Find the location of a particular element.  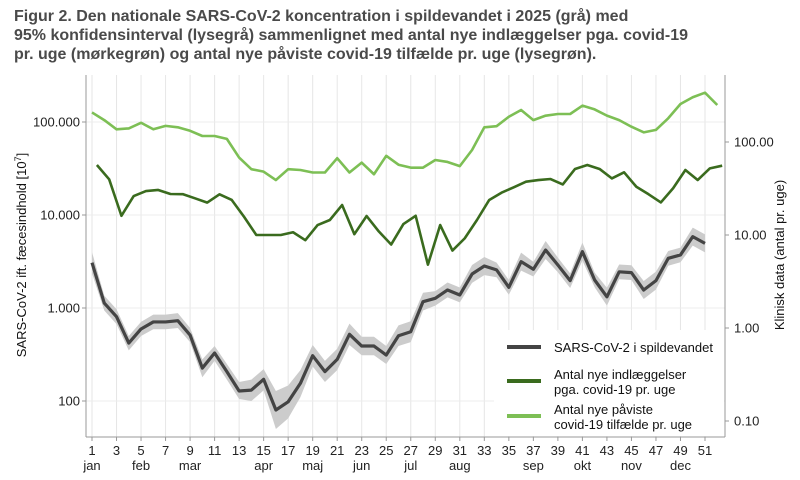

y-left-tick-label: 10.000 is located at coordinates (60, 215).